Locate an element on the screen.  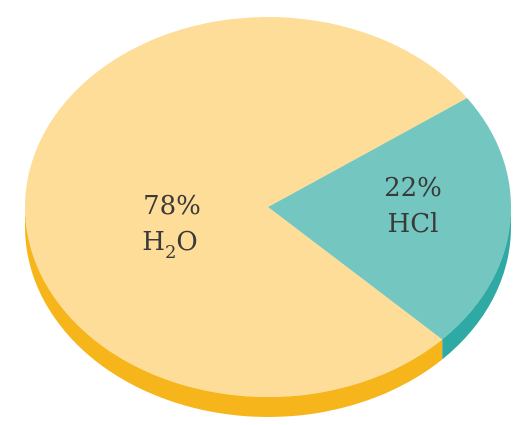
slice-hcl-name-label: HCl is located at coordinates (413, 224).